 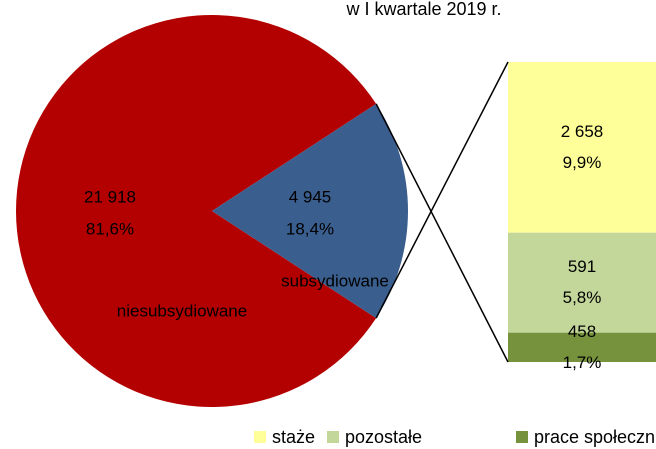 I want to click on category-label: subsydiowane, so click(x=335, y=280).